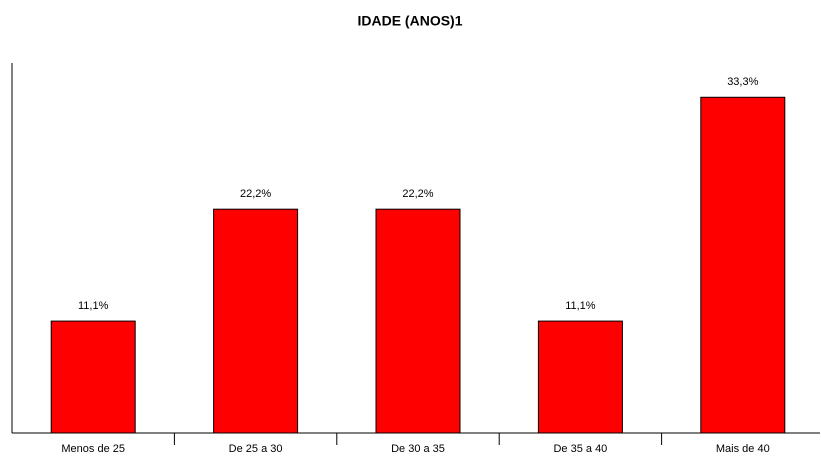 The width and height of the screenshot is (821, 458). What do you see at coordinates (742, 82) in the screenshot?
I see `data-label: 33,3%` at bounding box center [742, 82].